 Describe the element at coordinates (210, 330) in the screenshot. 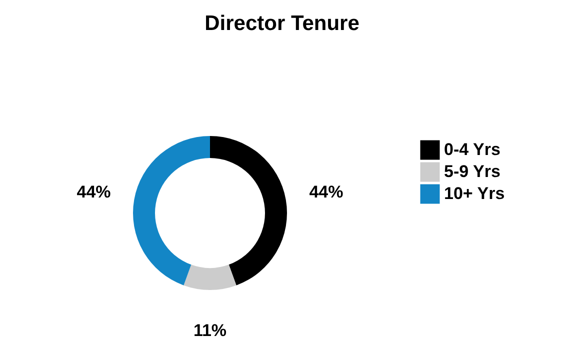

I see `data-label: 11%` at that location.